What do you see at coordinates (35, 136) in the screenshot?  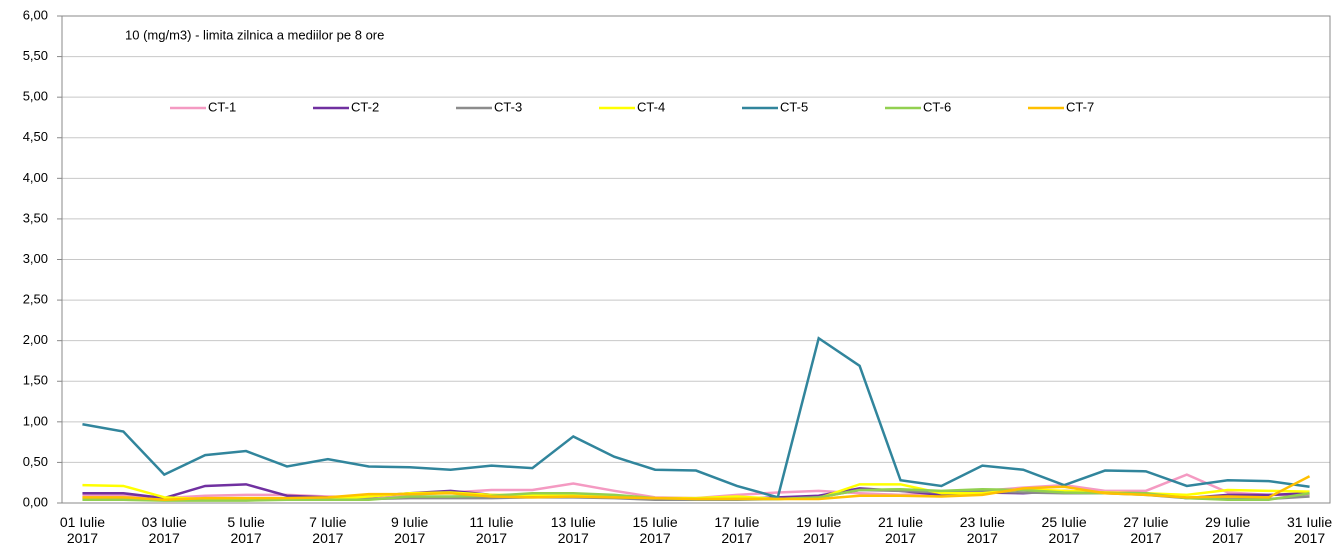 I see `y-tick-label: 4,50` at bounding box center [35, 136].